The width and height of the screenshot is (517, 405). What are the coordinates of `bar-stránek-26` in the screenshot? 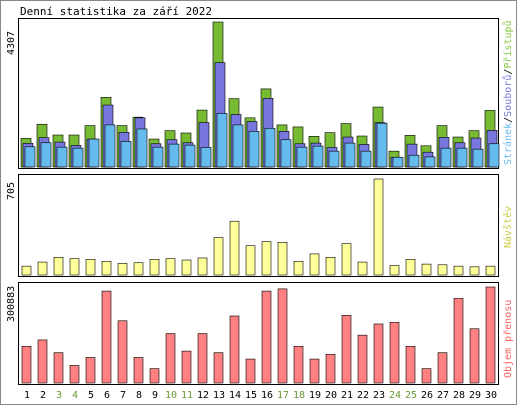 It's located at (430, 162).